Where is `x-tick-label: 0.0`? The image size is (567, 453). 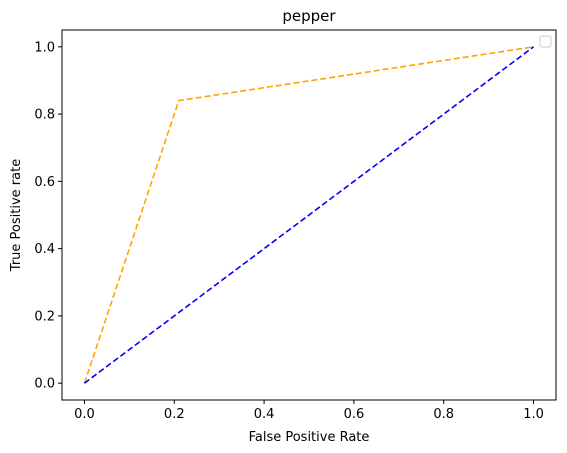 x-tick-label: 0.0 is located at coordinates (84, 414).